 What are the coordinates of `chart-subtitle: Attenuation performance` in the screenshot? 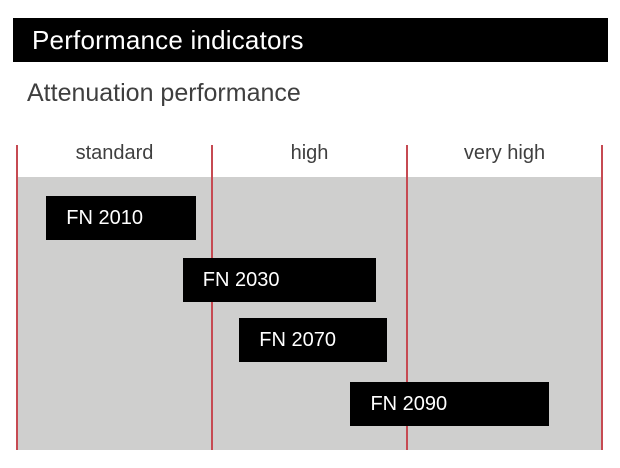 It's located at (164, 93).